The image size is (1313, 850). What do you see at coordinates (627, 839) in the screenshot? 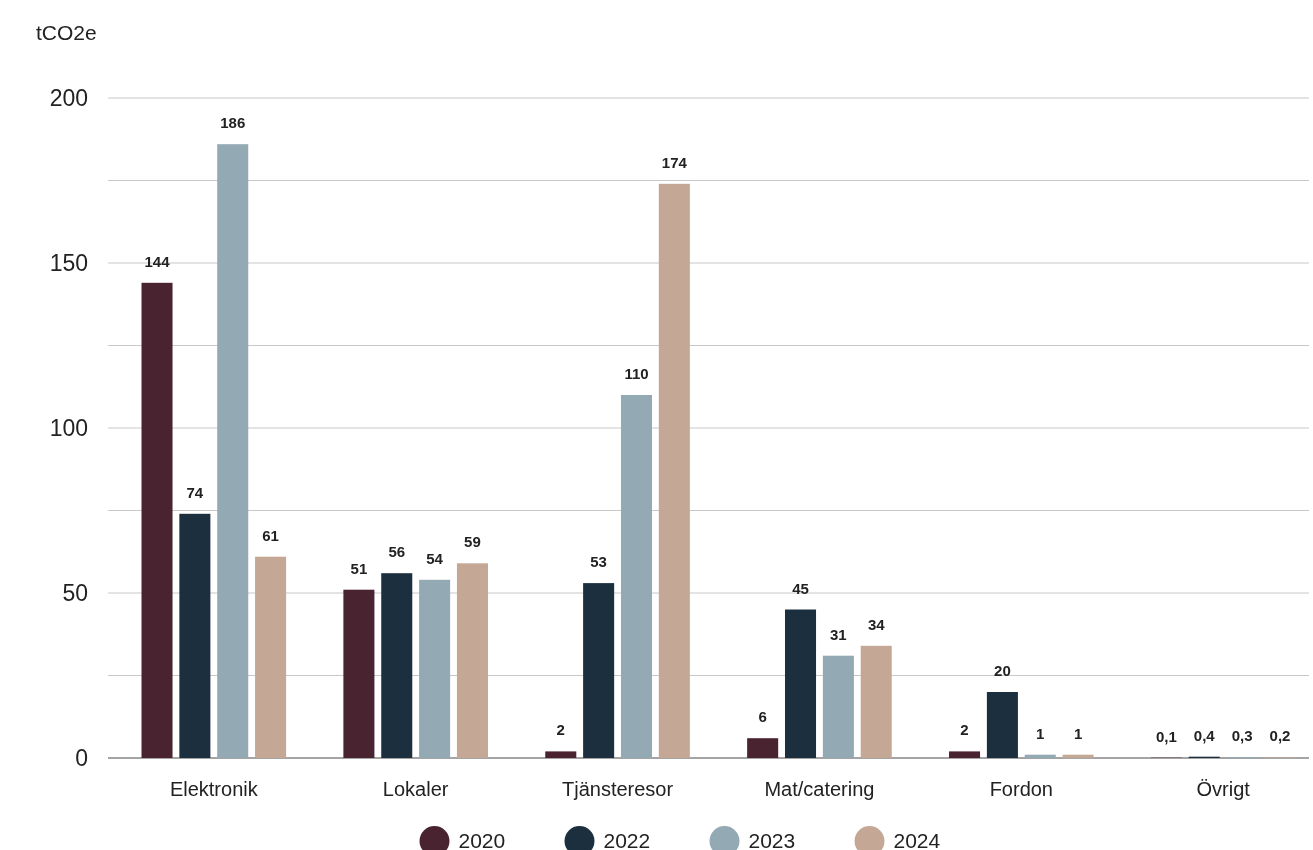
I see `legend-label: 2022` at bounding box center [627, 839].